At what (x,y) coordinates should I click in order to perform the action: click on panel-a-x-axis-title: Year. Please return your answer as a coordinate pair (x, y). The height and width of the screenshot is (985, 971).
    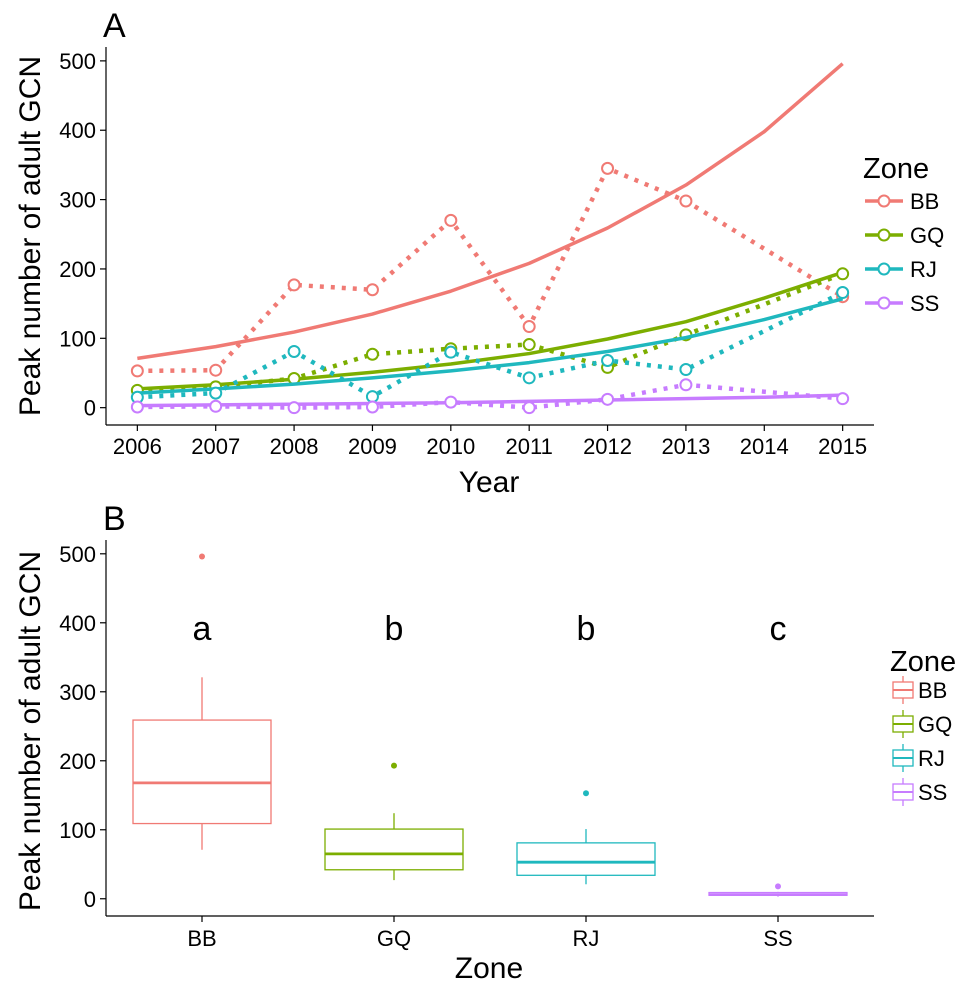
    Looking at the image, I should click on (489, 482).